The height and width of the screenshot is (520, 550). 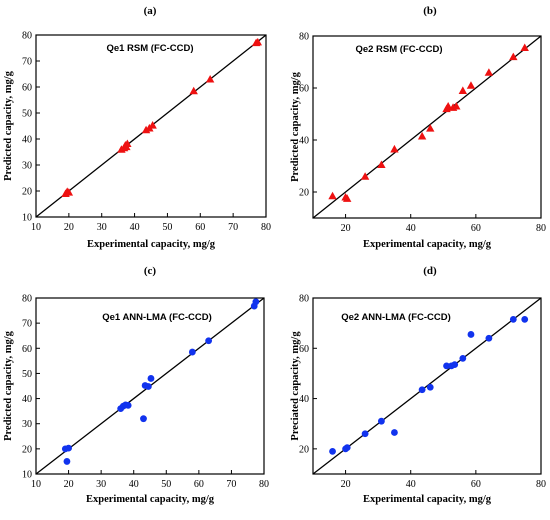 What do you see at coordinates (295, 386) in the screenshot?
I see `y-axis-label: Preciated capacity, mg/g` at bounding box center [295, 386].